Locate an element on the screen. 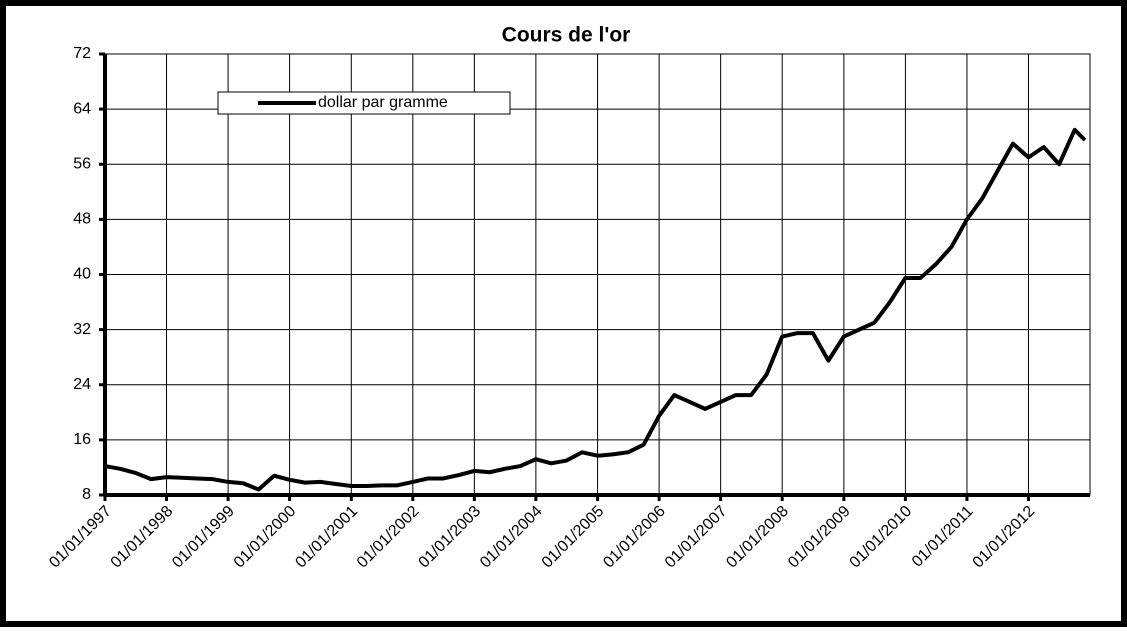 Image resolution: width=1127 pixels, height=632 pixels. y-tick-label: 40 is located at coordinates (82, 274).